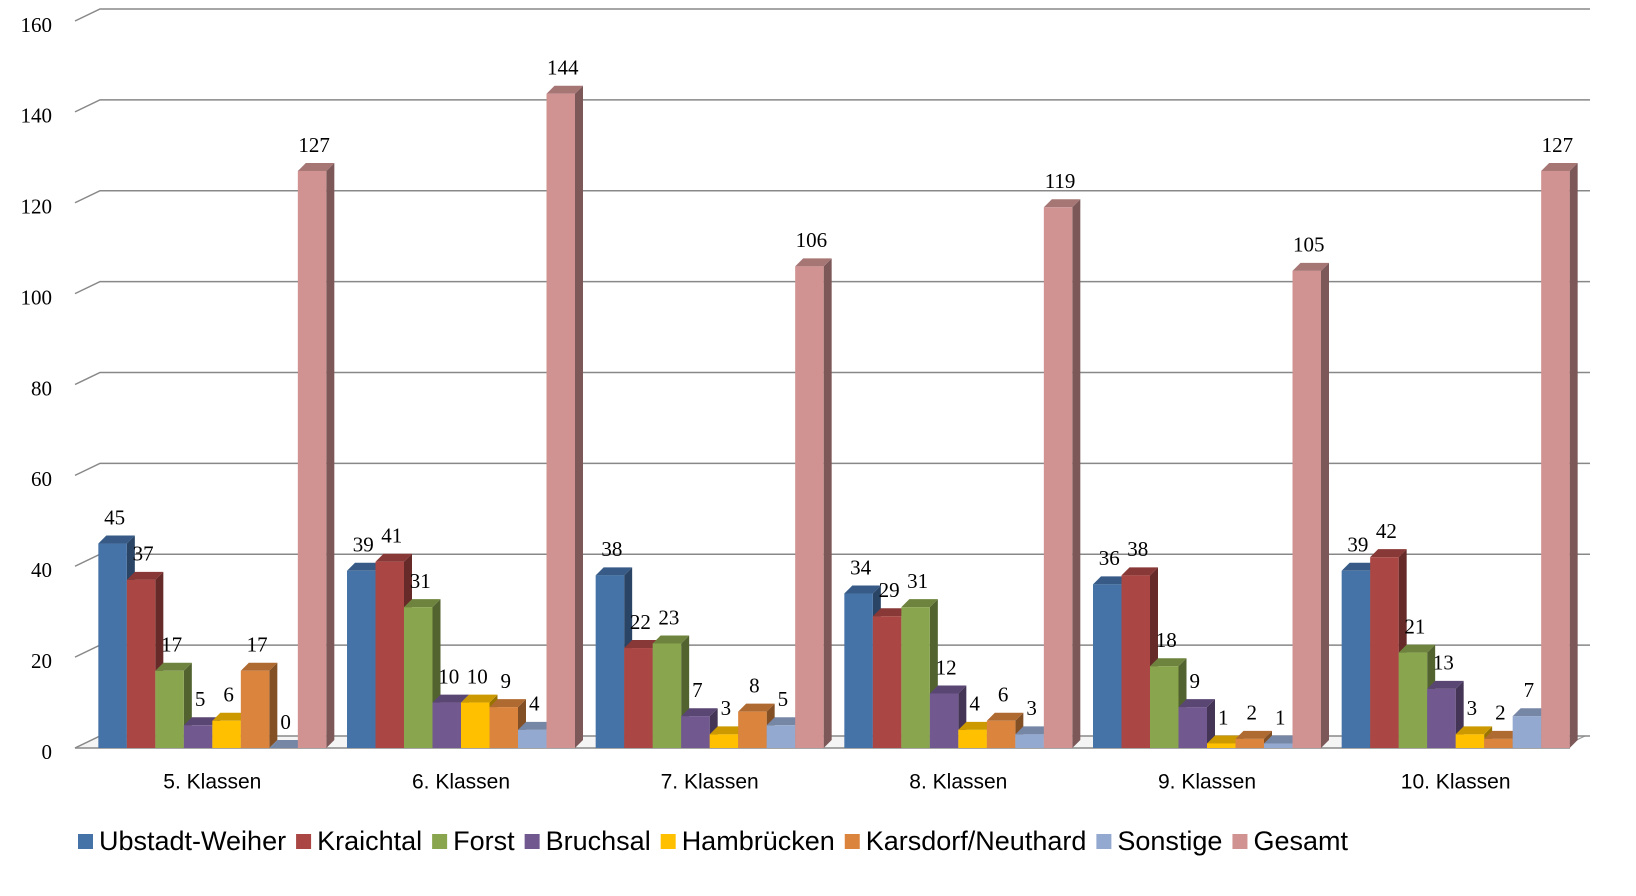  What do you see at coordinates (640, 622) in the screenshot?
I see `value-label: 22` at bounding box center [640, 622].